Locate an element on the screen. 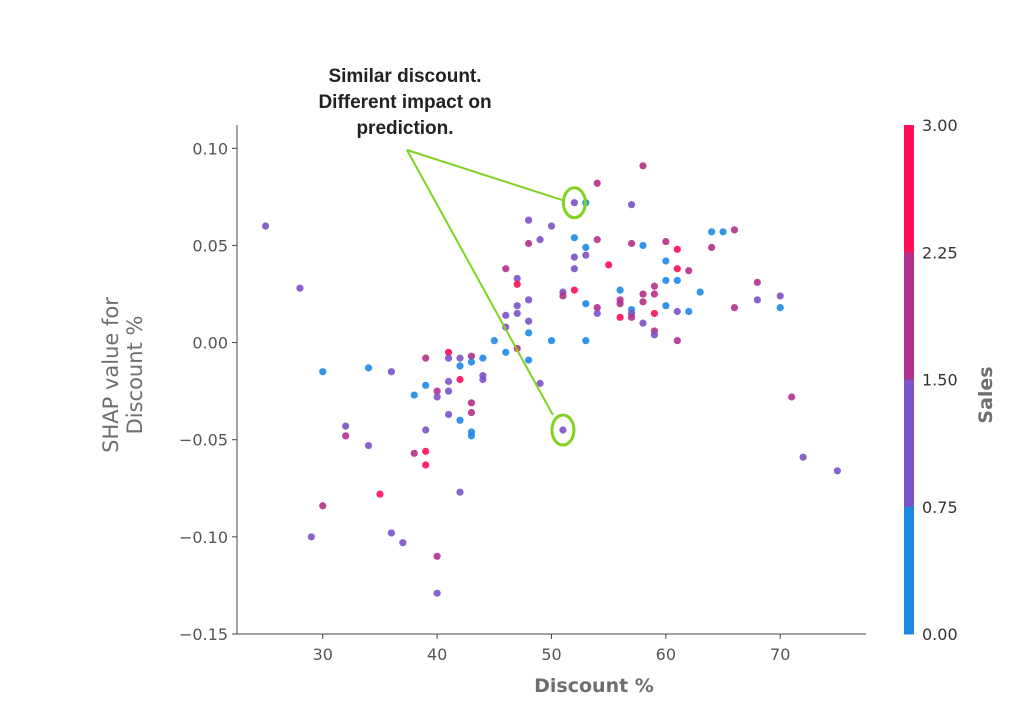 The width and height of the screenshot is (1024, 723). x-tick-label: 30 is located at coordinates (323, 654).